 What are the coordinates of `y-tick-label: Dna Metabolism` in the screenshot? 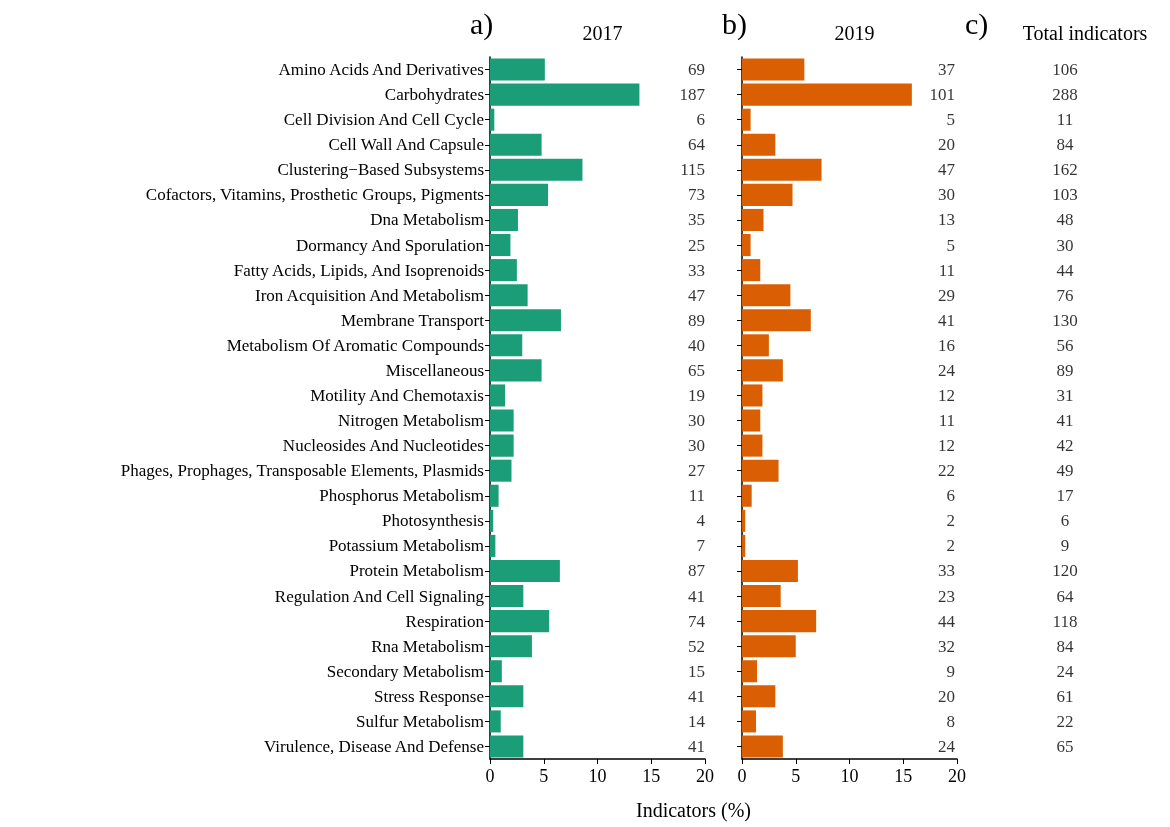 It's located at (427, 220).